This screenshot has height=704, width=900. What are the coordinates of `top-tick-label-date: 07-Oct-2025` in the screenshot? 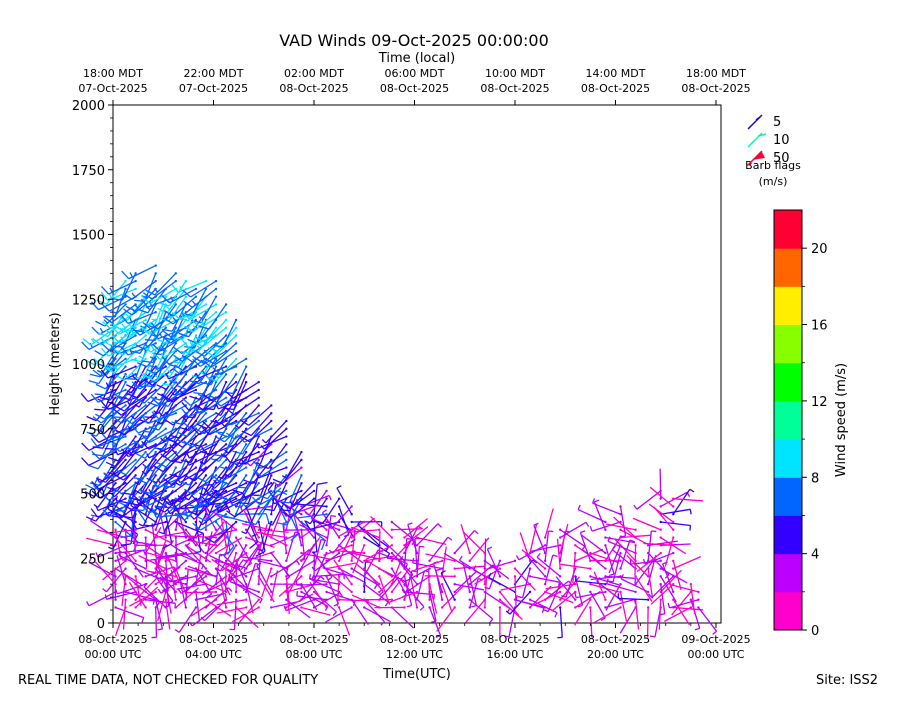 It's located at (213, 88).